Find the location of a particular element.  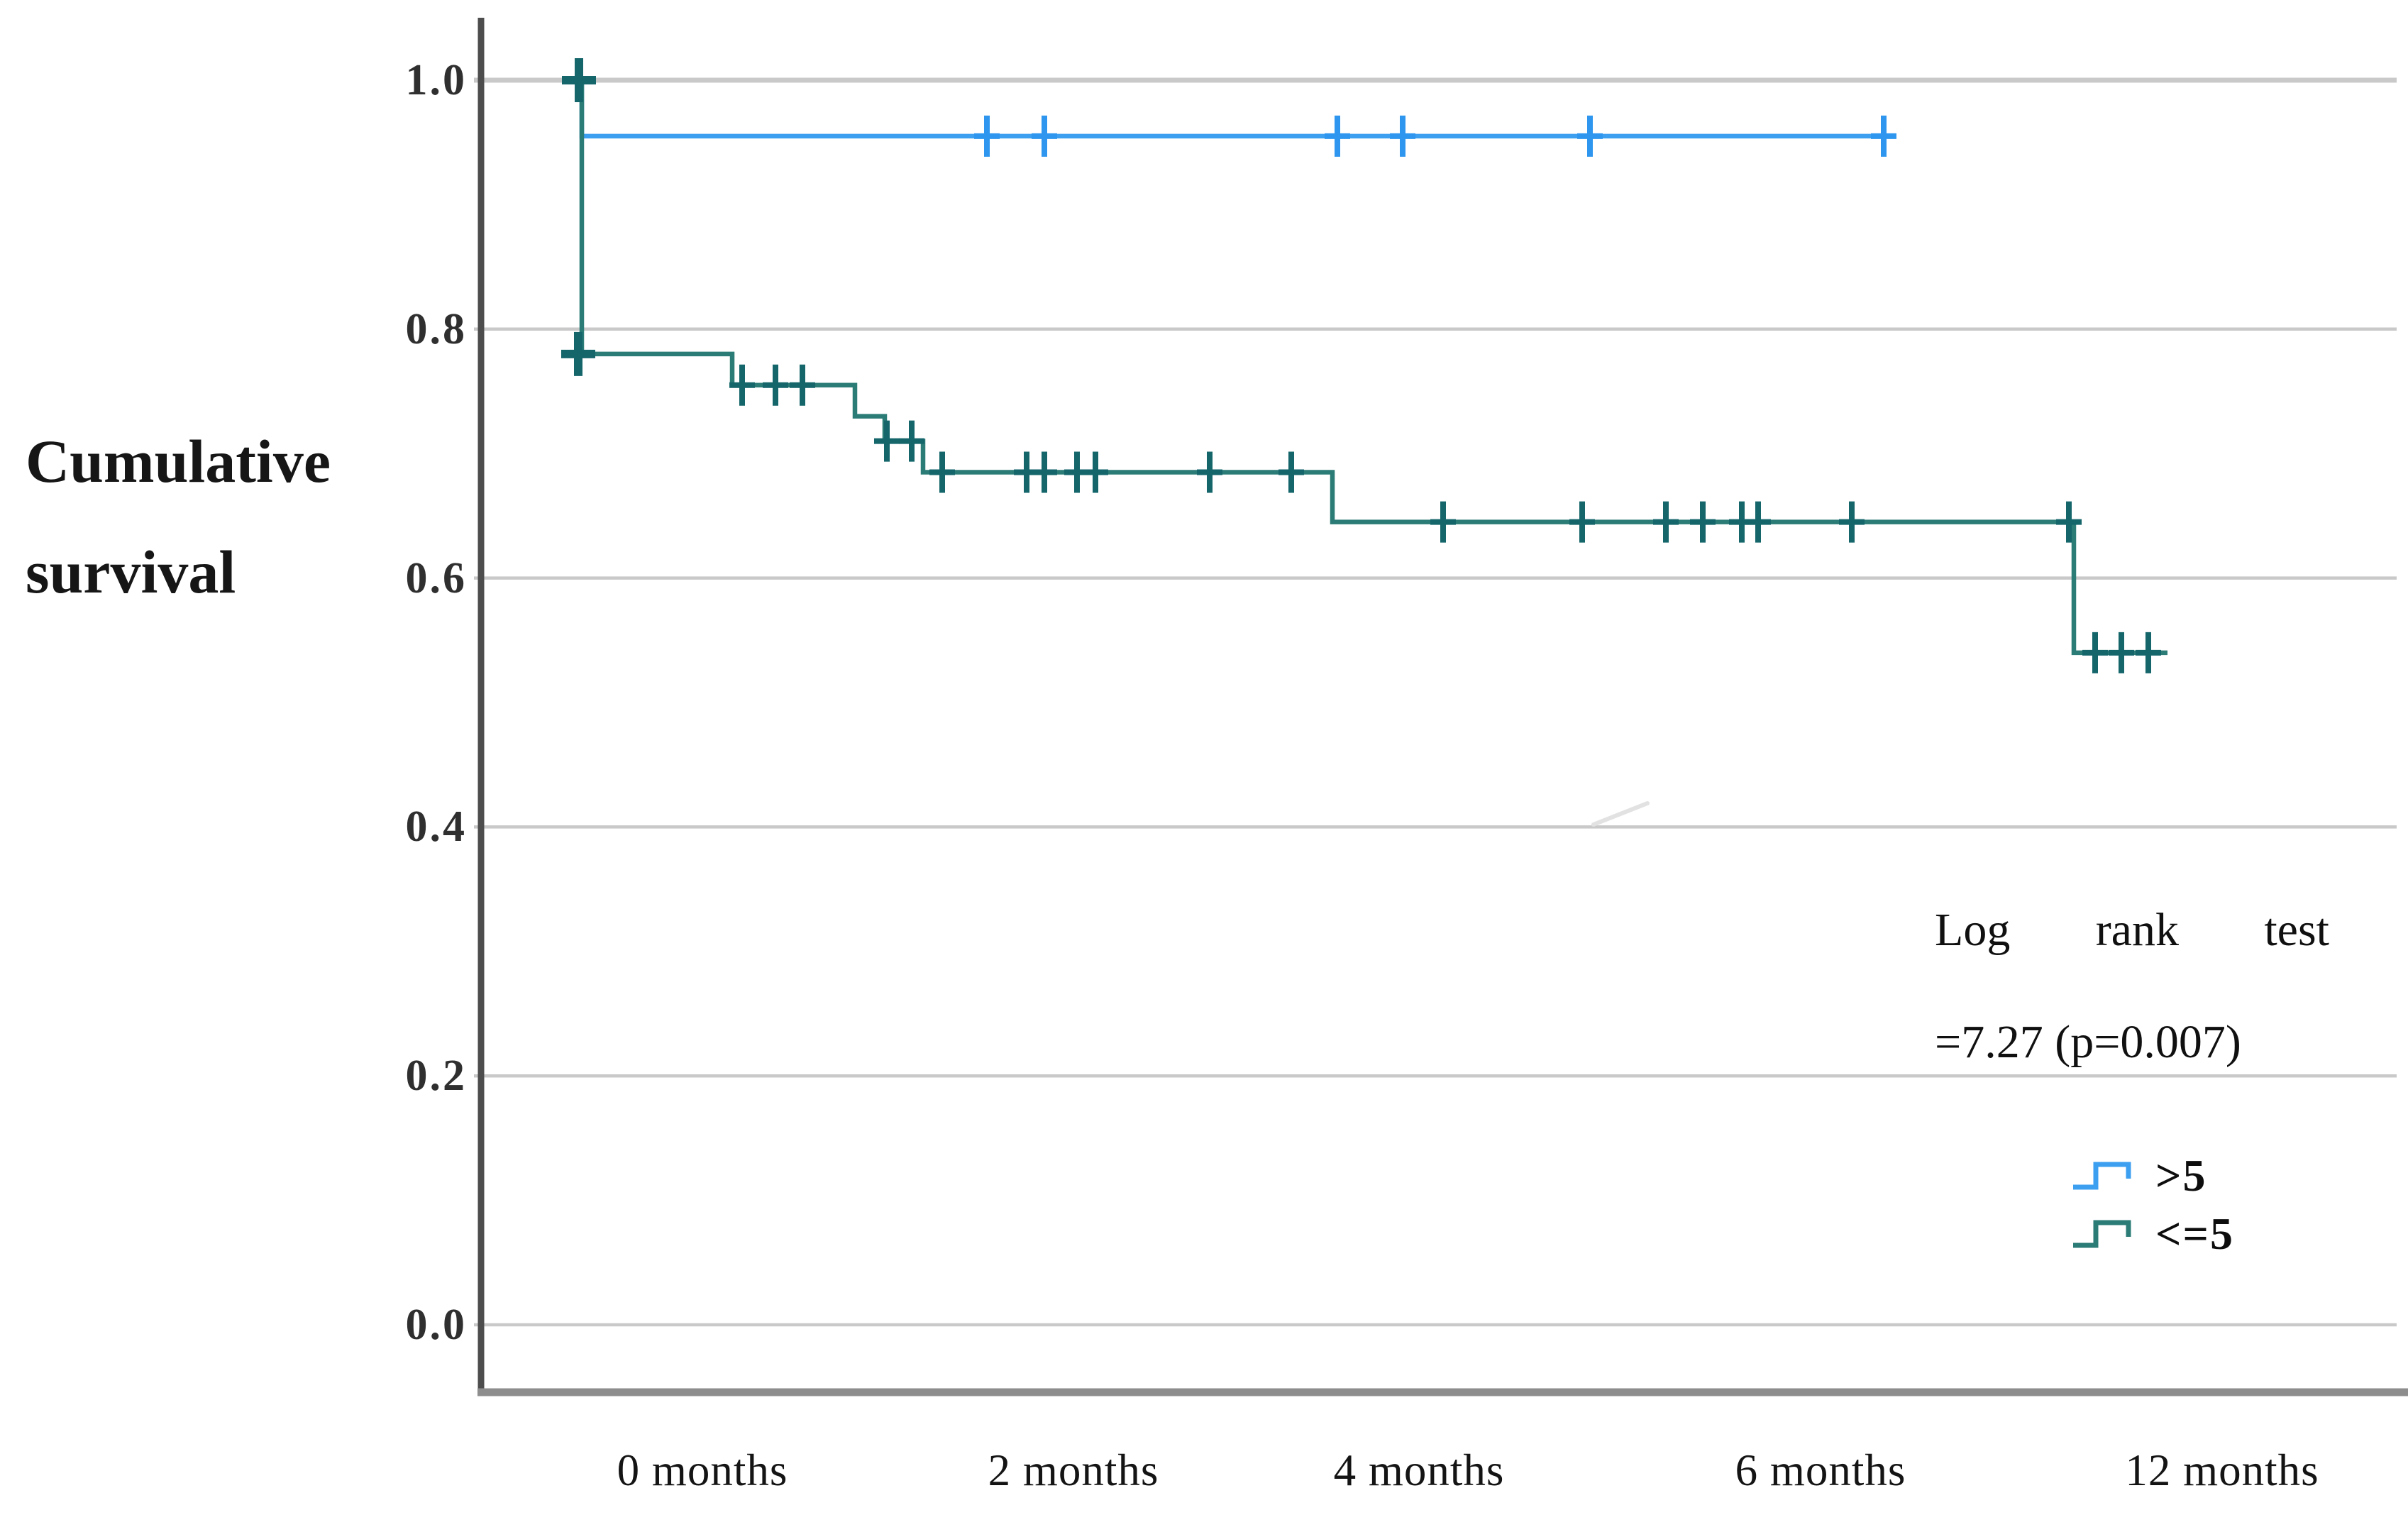

y-axis-title-line1: Cumulative is located at coordinates (178, 461).